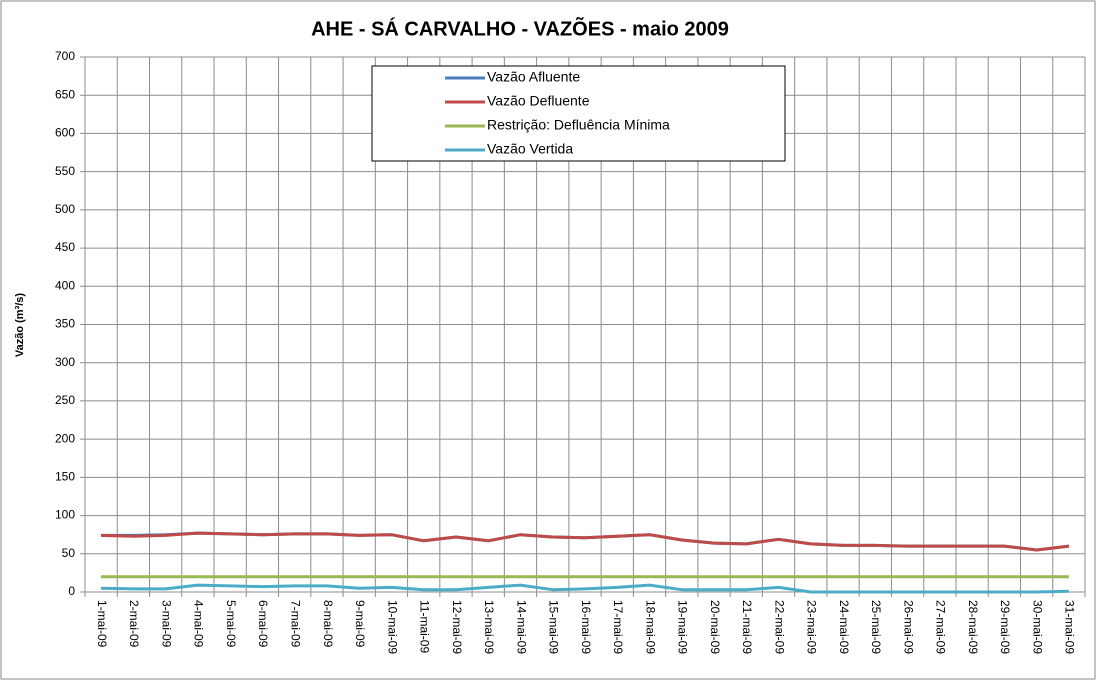  What do you see at coordinates (618, 627) in the screenshot?
I see `x-tick-label: 17-mai-09` at bounding box center [618, 627].